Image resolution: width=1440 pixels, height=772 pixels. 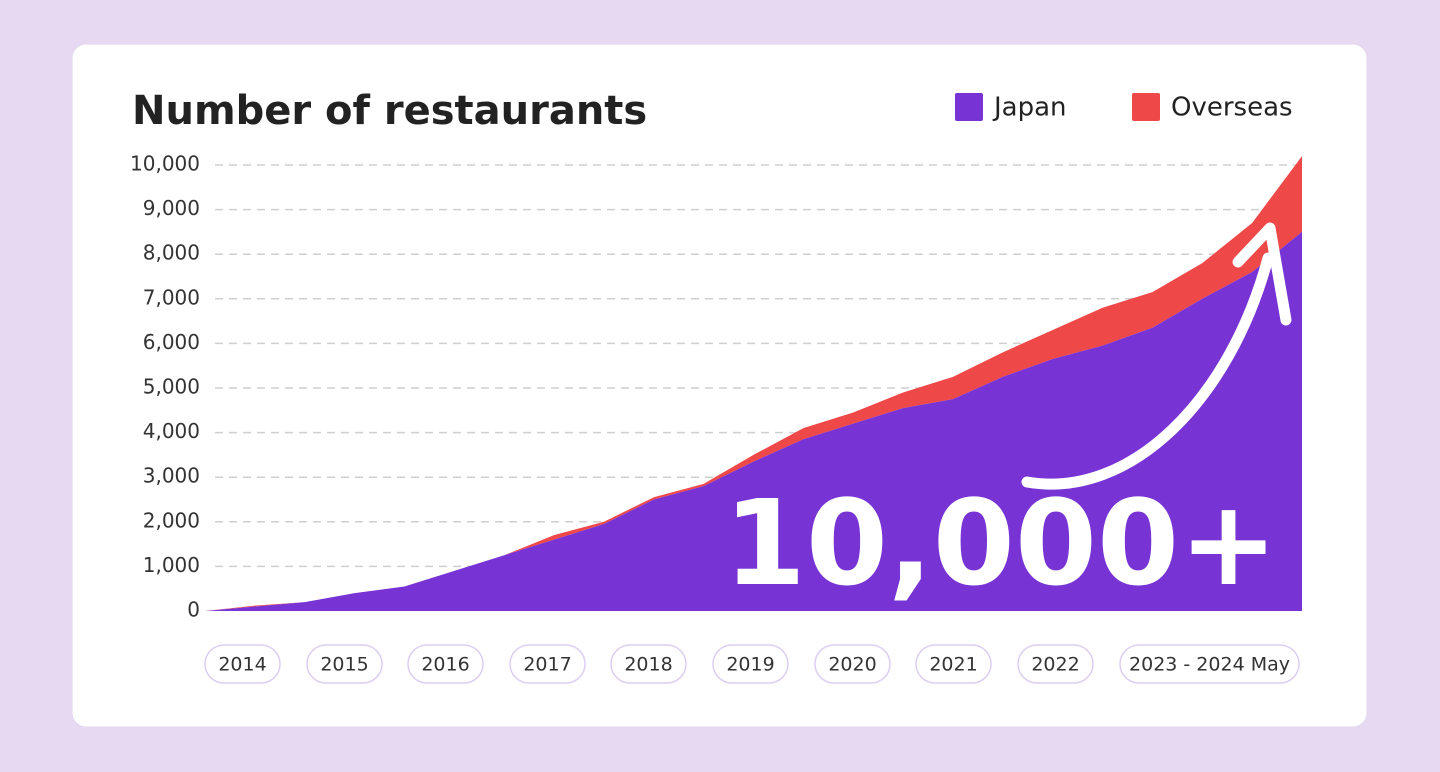 What do you see at coordinates (1001, 543) in the screenshot?
I see `annotation: 10,000+` at bounding box center [1001, 543].